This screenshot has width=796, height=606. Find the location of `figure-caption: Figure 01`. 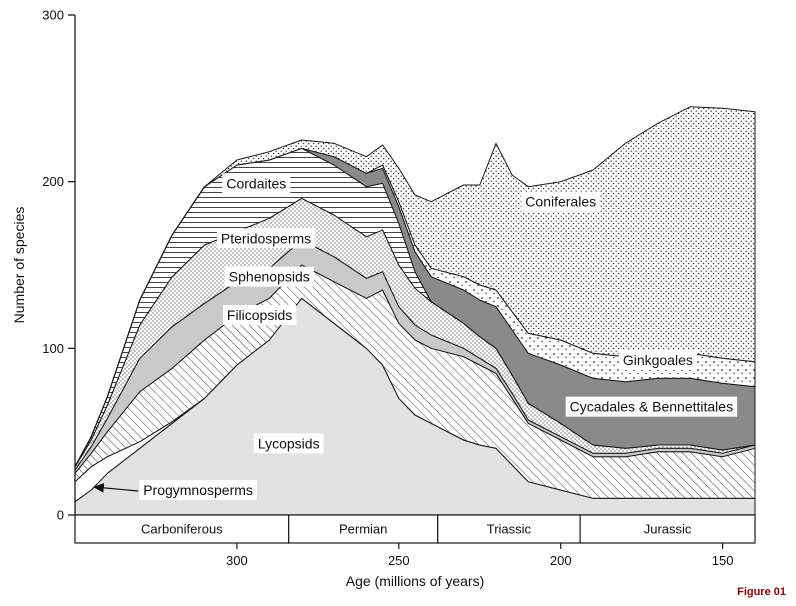

figure-caption: Figure 01 is located at coordinates (761, 592).